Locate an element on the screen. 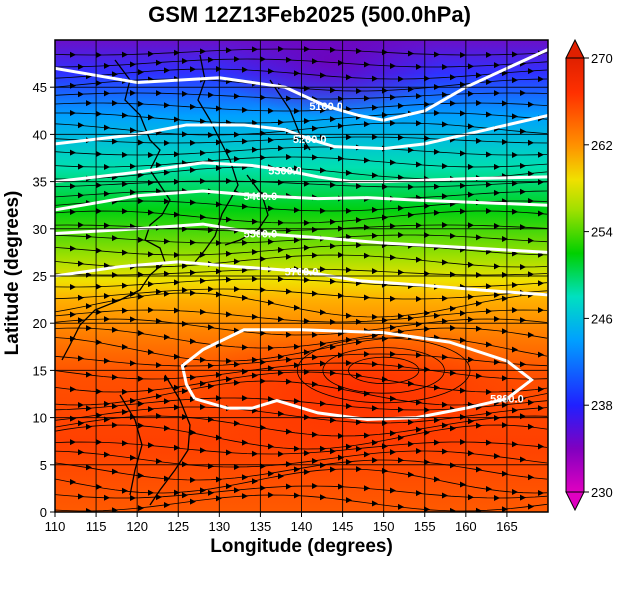 The image size is (619, 605). colorbar-tick-label: 254 is located at coordinates (602, 232).